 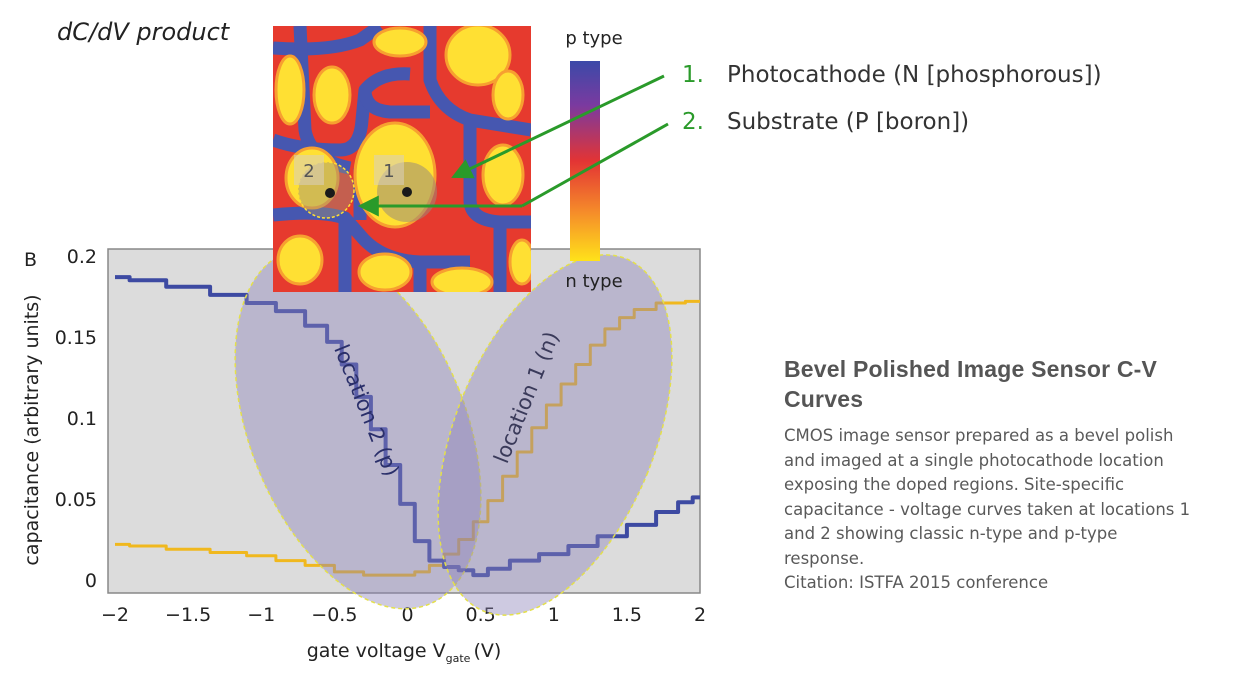 What do you see at coordinates (32, 429) in the screenshot?
I see `y-axis-label: capacitance (arbitrary units)` at bounding box center [32, 429].